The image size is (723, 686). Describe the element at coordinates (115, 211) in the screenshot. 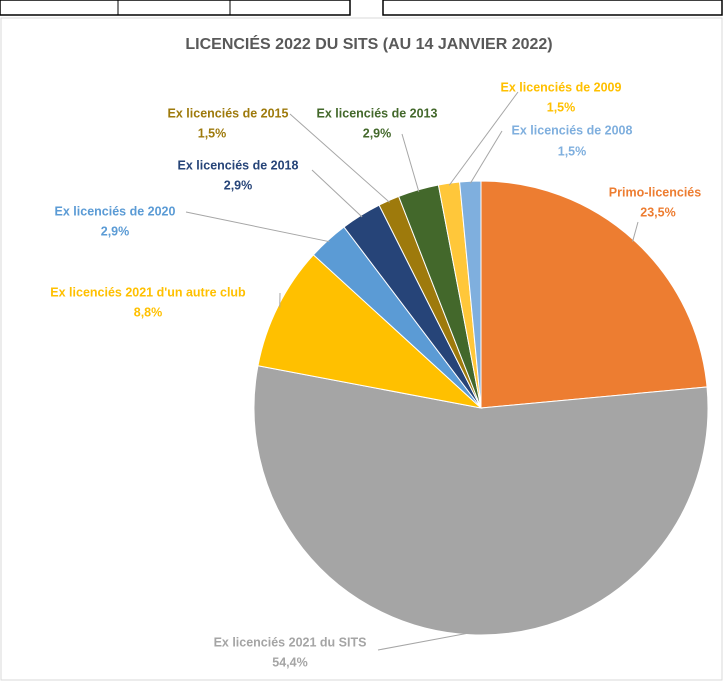

I see `category-label: Ex licenciés de 2020` at that location.